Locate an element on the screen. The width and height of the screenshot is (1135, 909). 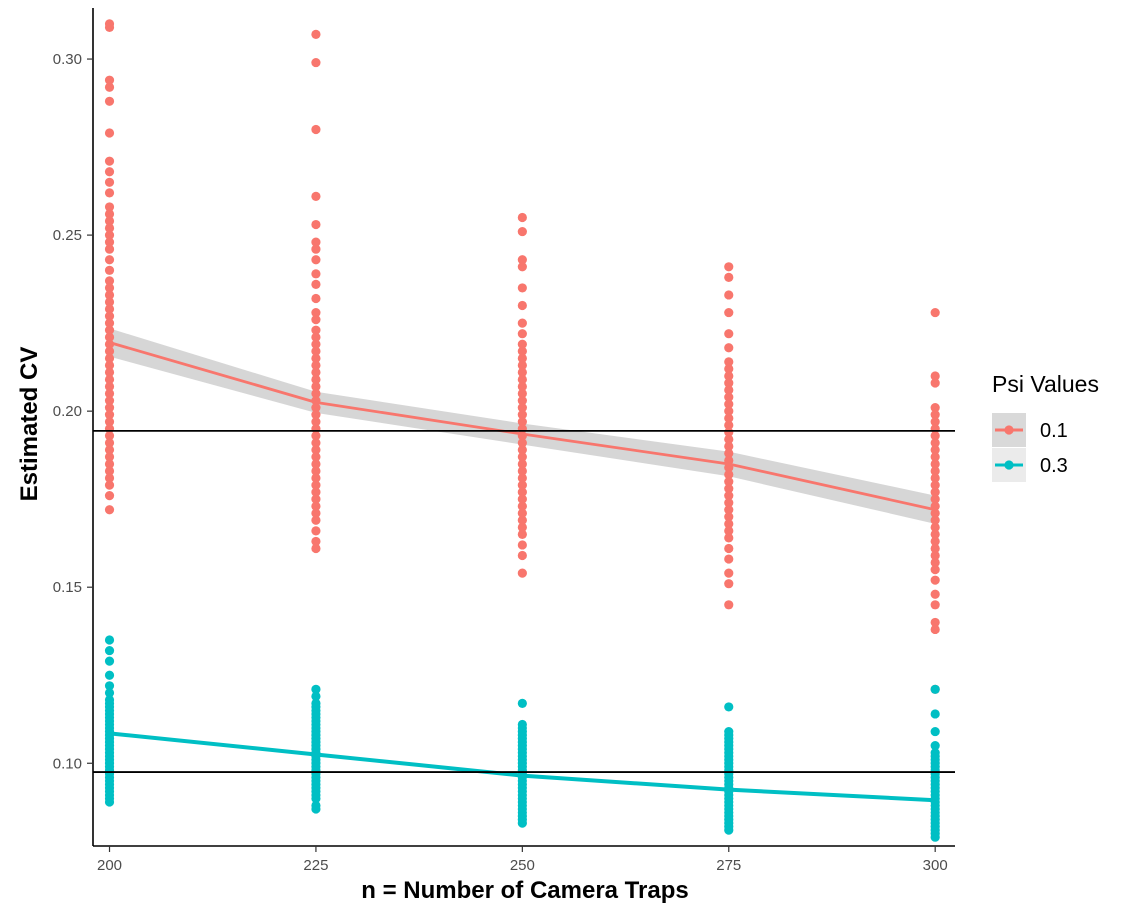
legend-label-psi-0-3: 0.3 is located at coordinates (1054, 466).